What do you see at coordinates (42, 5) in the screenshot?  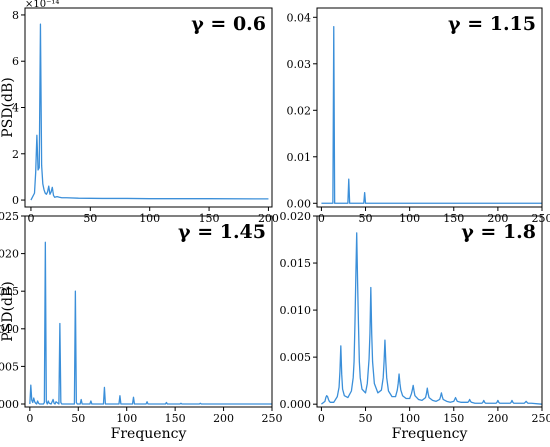 I see `y-exponent-label: ×10⁻¹⁴` at bounding box center [42, 5].